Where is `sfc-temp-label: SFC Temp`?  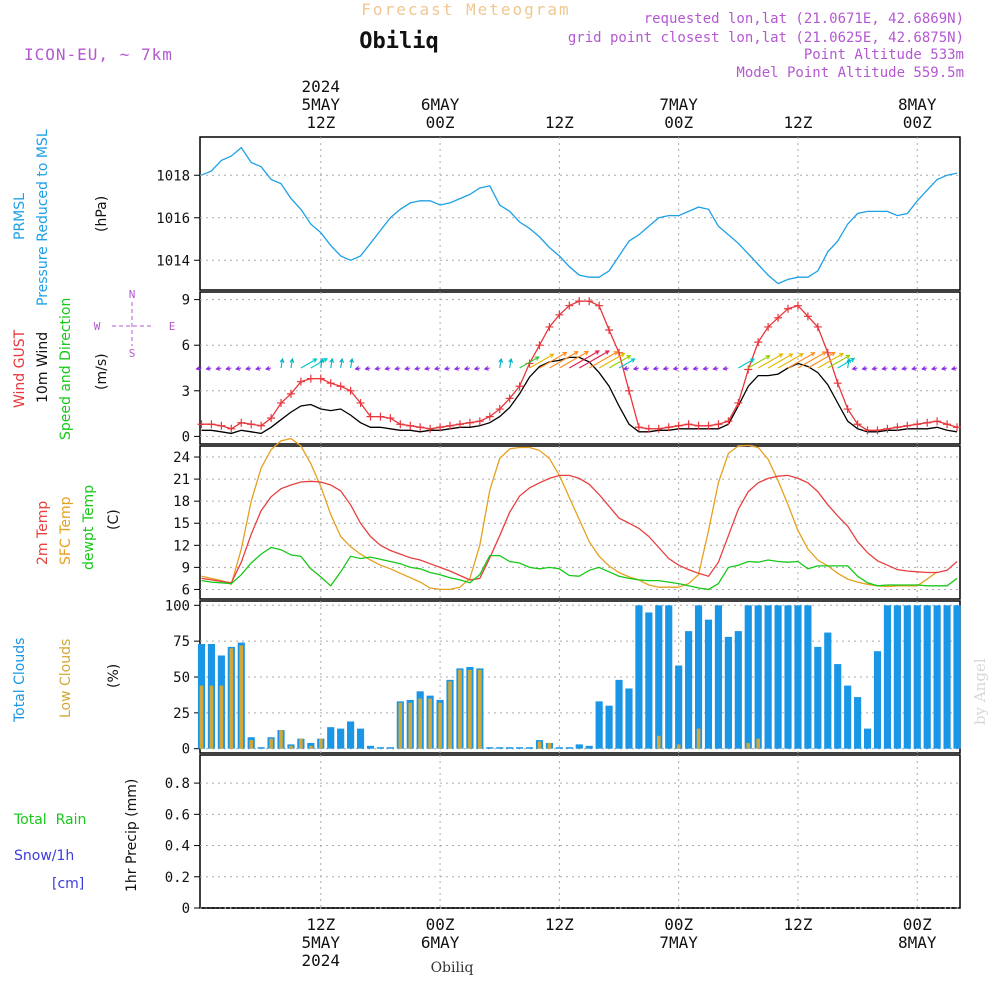 sfc-temp-label: SFC Temp is located at coordinates (66, 530).